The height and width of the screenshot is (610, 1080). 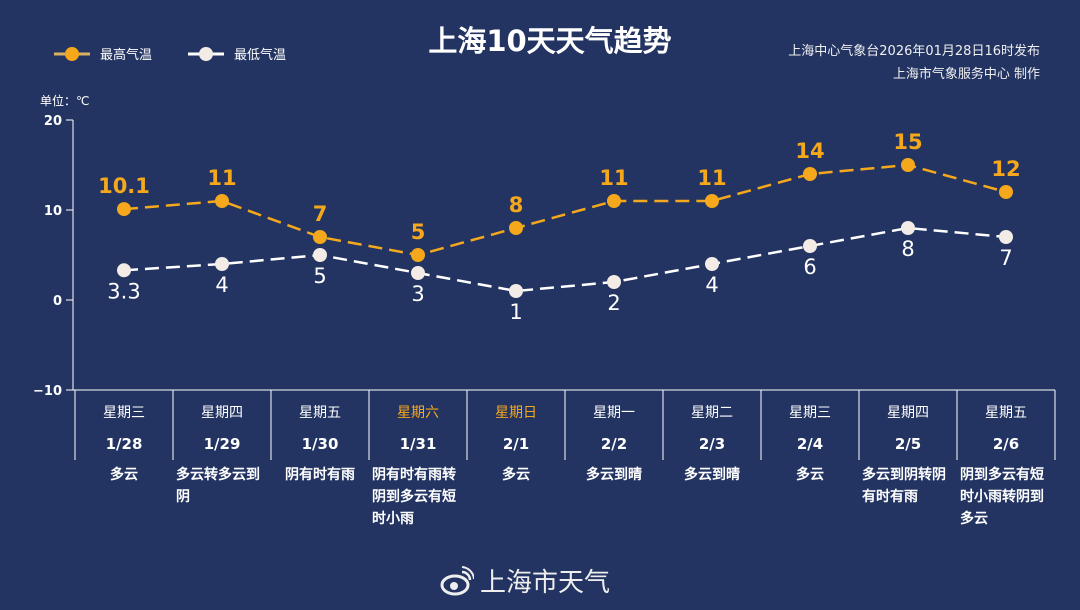 I want to click on footer-brand: 上海市天气, so click(x=525, y=580).